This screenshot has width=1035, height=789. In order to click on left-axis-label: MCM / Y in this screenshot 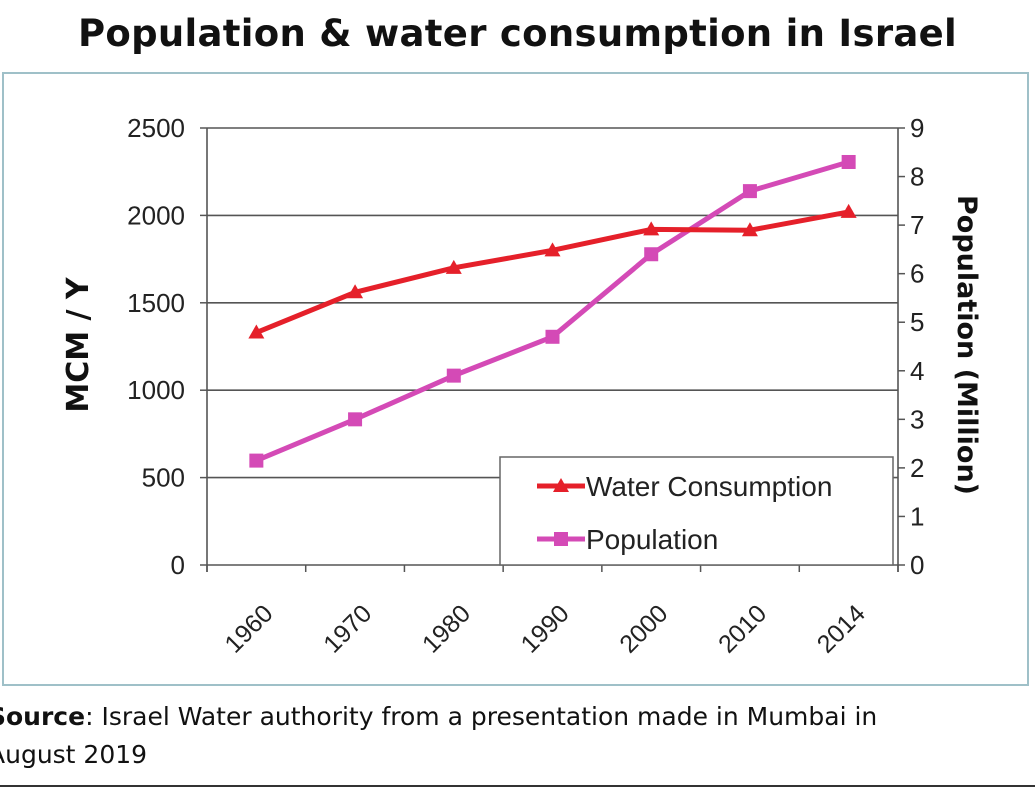, I will do `click(78, 344)`.